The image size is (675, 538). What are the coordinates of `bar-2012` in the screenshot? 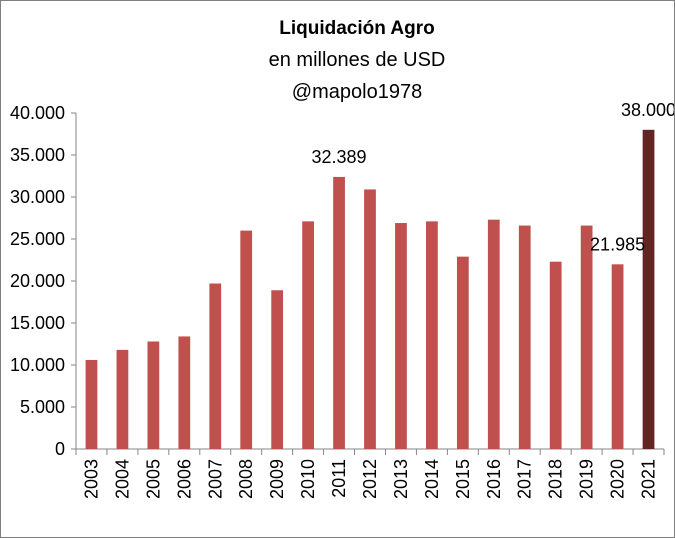 It's located at (370, 319).